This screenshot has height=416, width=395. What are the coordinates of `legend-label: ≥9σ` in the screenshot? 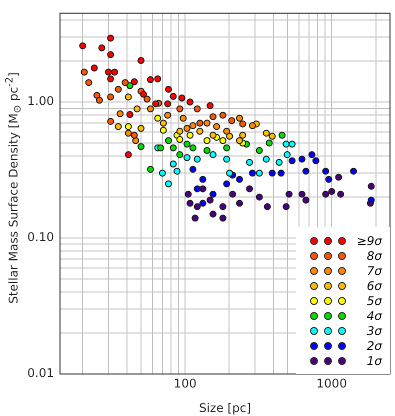 It's located at (369, 241).